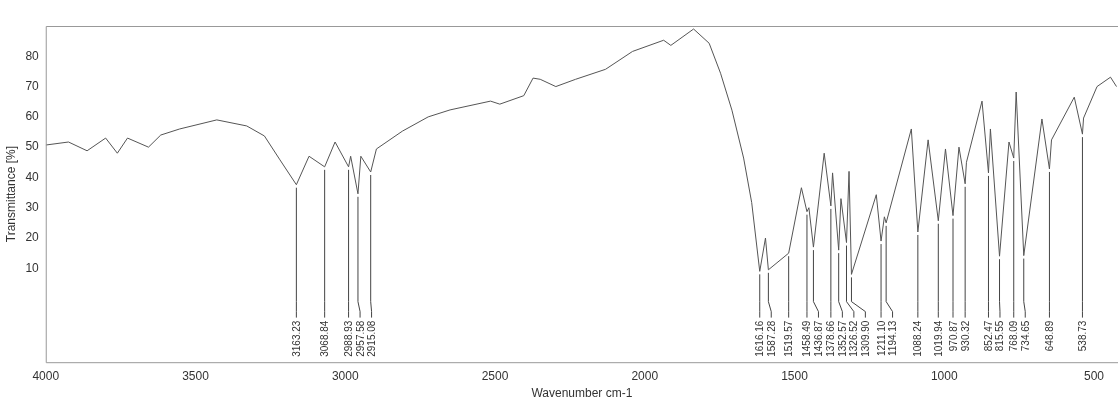 The image size is (1118, 401). What do you see at coordinates (345, 375) in the screenshot?
I see `x-tick-label: 3000` at bounding box center [345, 375].